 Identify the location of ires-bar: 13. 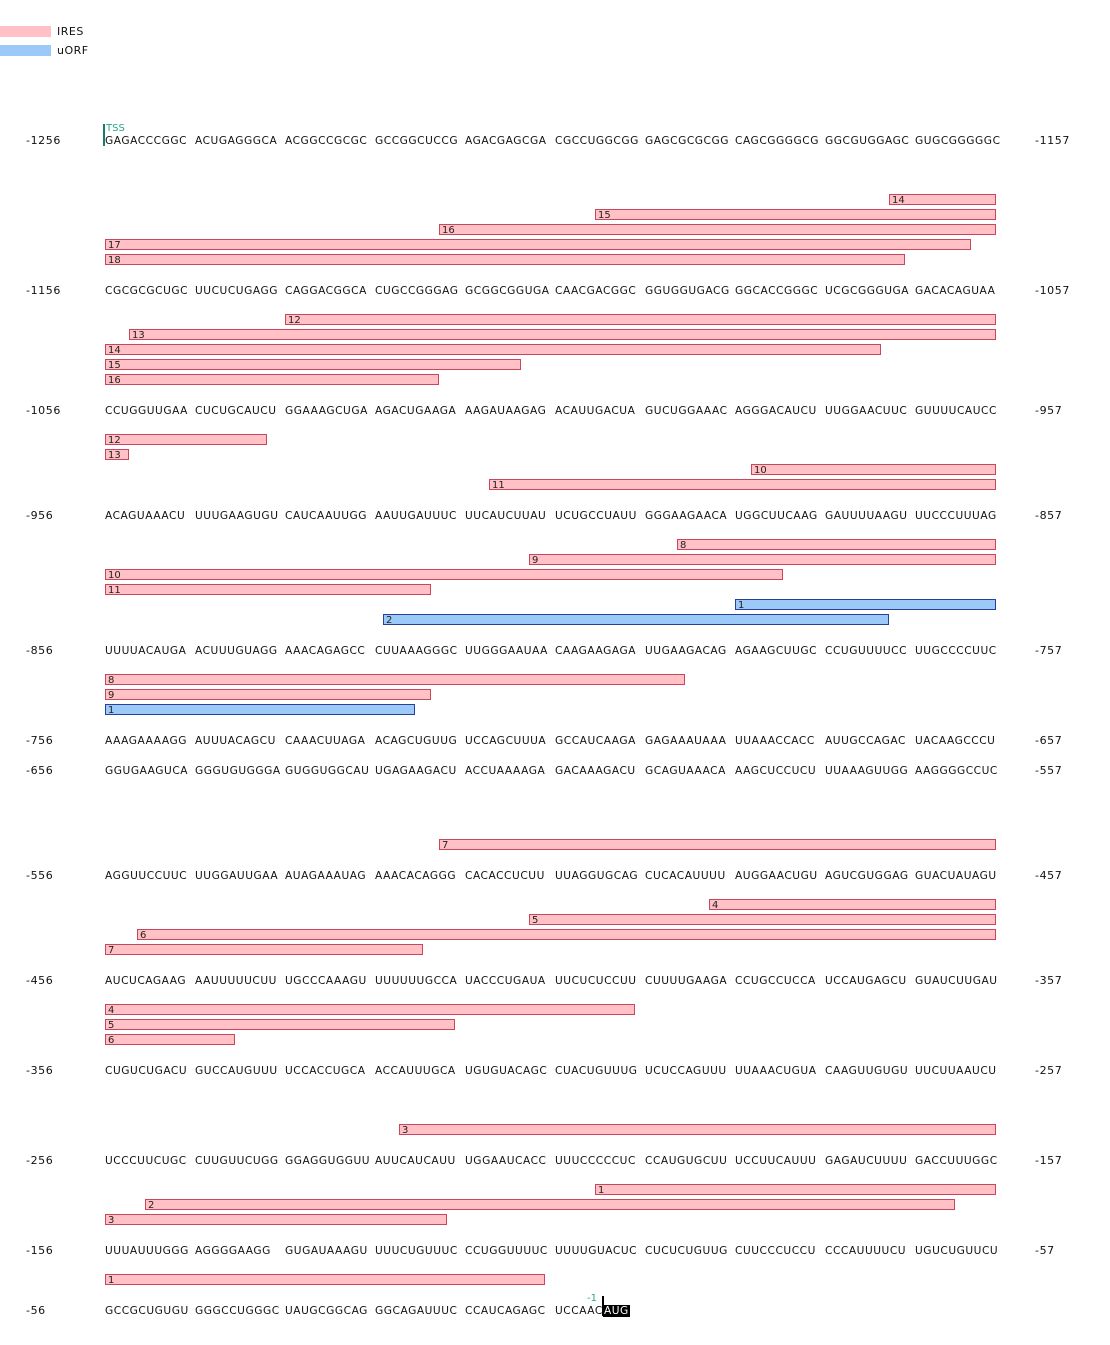
(562, 335).